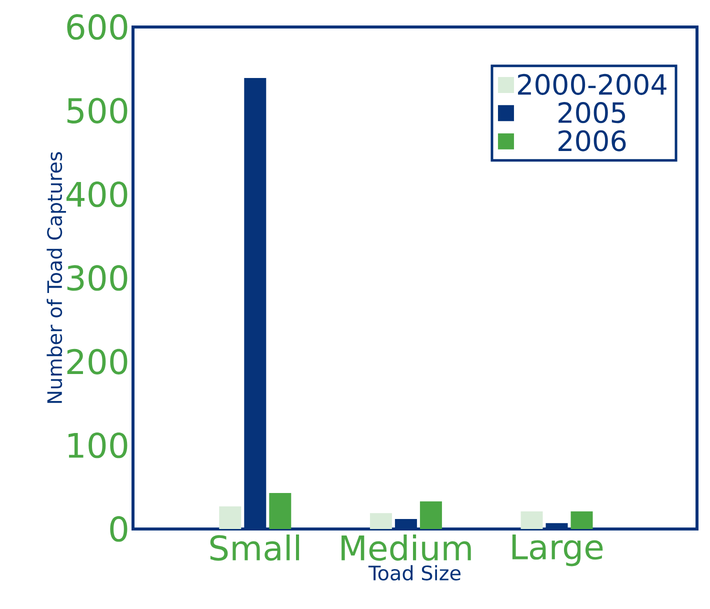  What do you see at coordinates (592, 84) in the screenshot?
I see `legend-label: 2000-2004` at bounding box center [592, 84].